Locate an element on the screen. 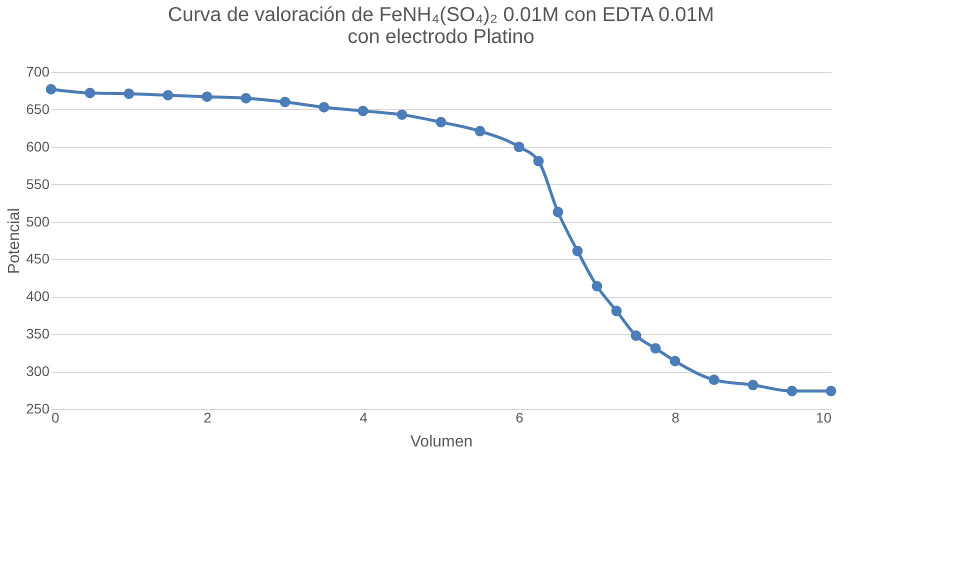  y-tick-label: 650 is located at coordinates (38, 108).